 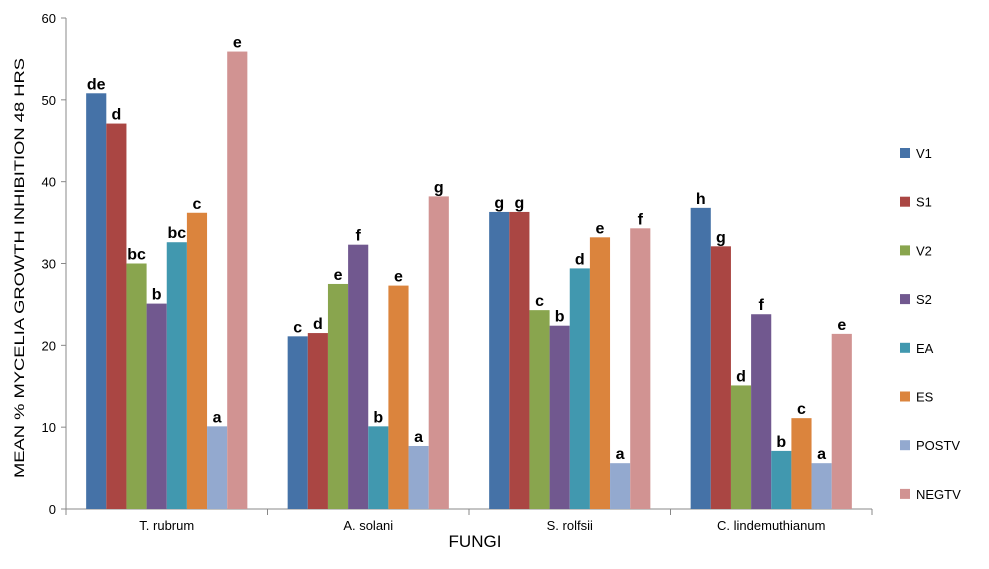 I want to click on legend-swatch-ea, so click(x=905, y=347).